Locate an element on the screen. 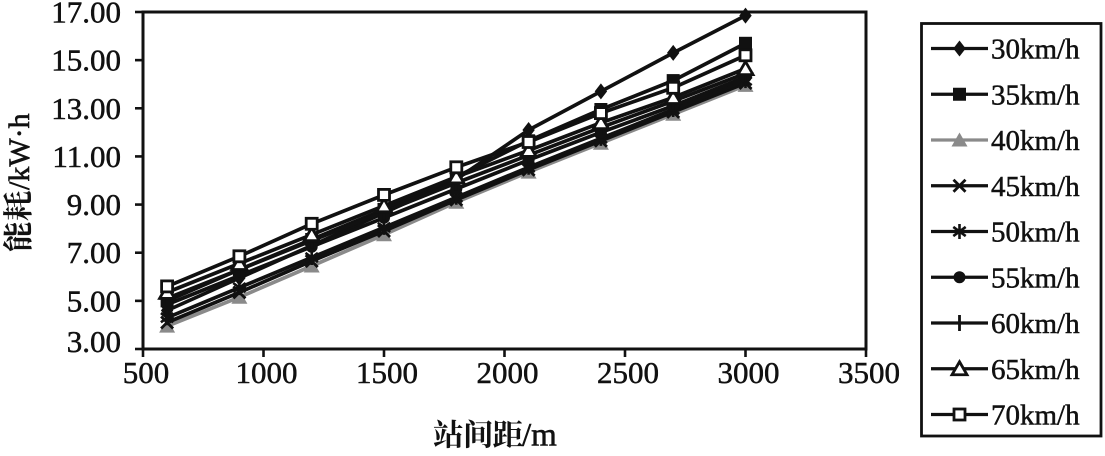 The width and height of the screenshot is (1105, 456). svg-text: 55km/h is located at coordinates (1035, 278).